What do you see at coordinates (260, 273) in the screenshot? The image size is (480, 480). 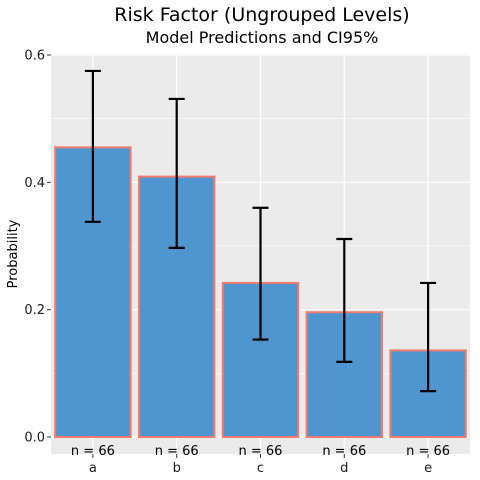 I see `error-bar-c` at bounding box center [260, 273].